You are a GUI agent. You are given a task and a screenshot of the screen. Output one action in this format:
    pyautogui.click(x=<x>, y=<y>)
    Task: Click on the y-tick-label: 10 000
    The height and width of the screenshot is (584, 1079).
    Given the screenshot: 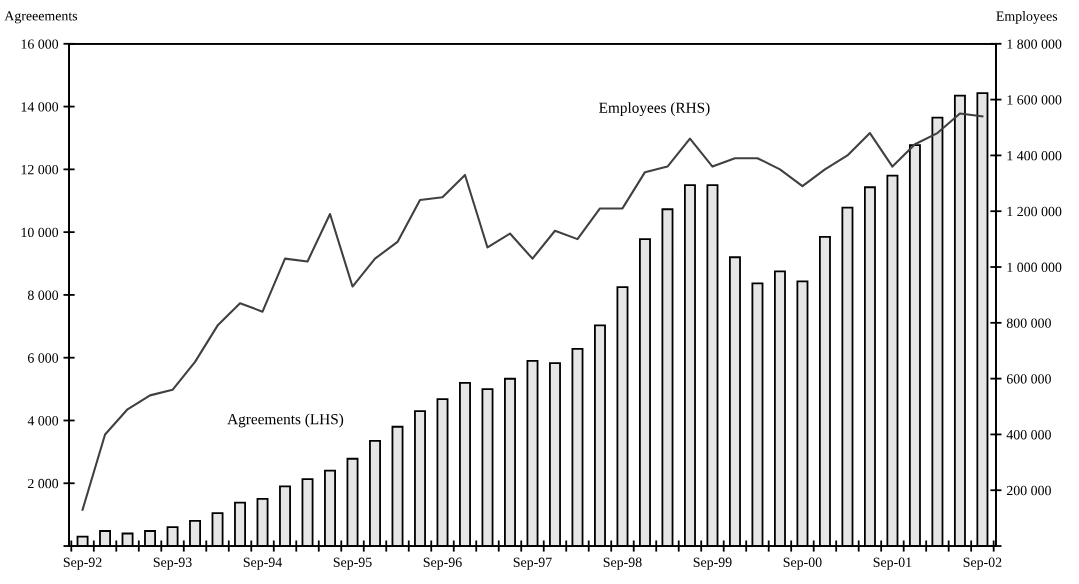 What is the action you would take?
    pyautogui.click(x=40, y=232)
    